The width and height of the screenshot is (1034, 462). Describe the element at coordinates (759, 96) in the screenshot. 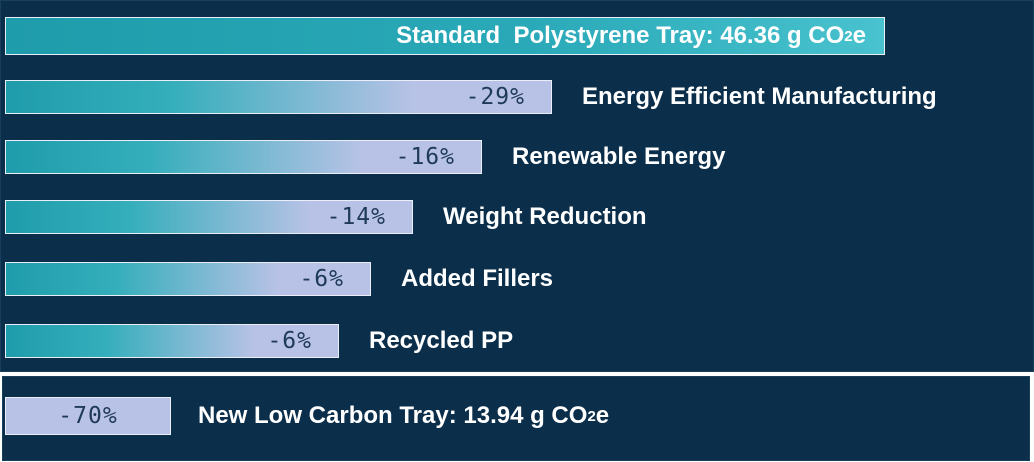

I see `reduction-category-label: Energy Efficient Manufacturing` at that location.